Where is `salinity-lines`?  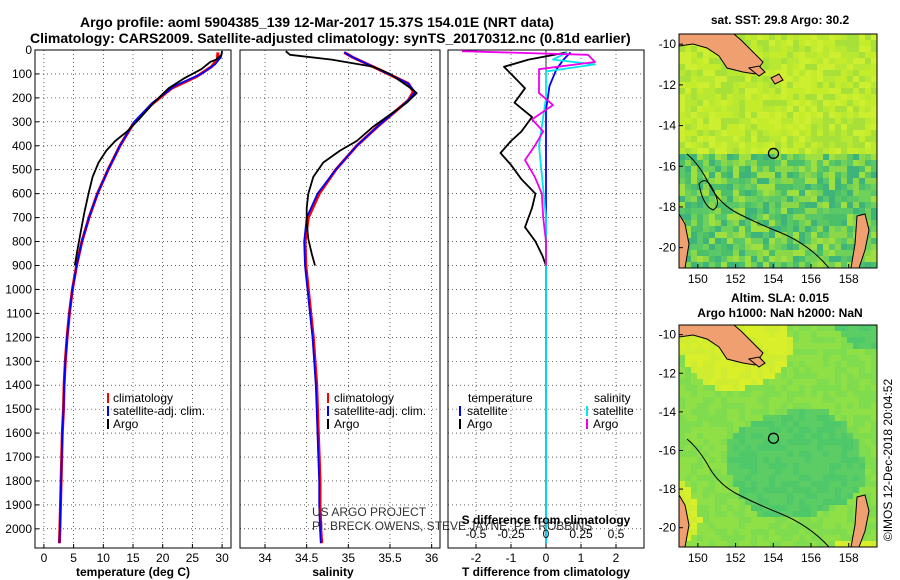 salinity-lines is located at coordinates (351, 297).